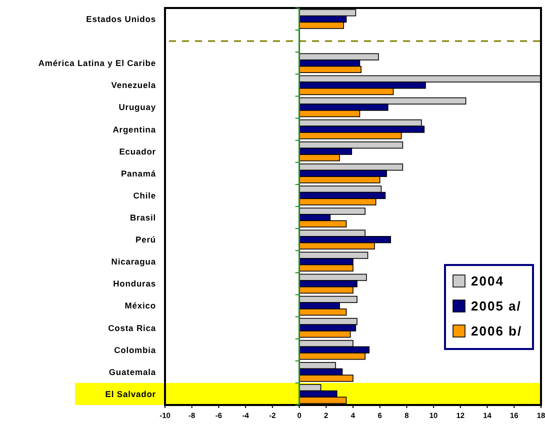  What do you see at coordinates (135, 349) in the screenshot?
I see `y-tick-label: Colombia` at bounding box center [135, 349].